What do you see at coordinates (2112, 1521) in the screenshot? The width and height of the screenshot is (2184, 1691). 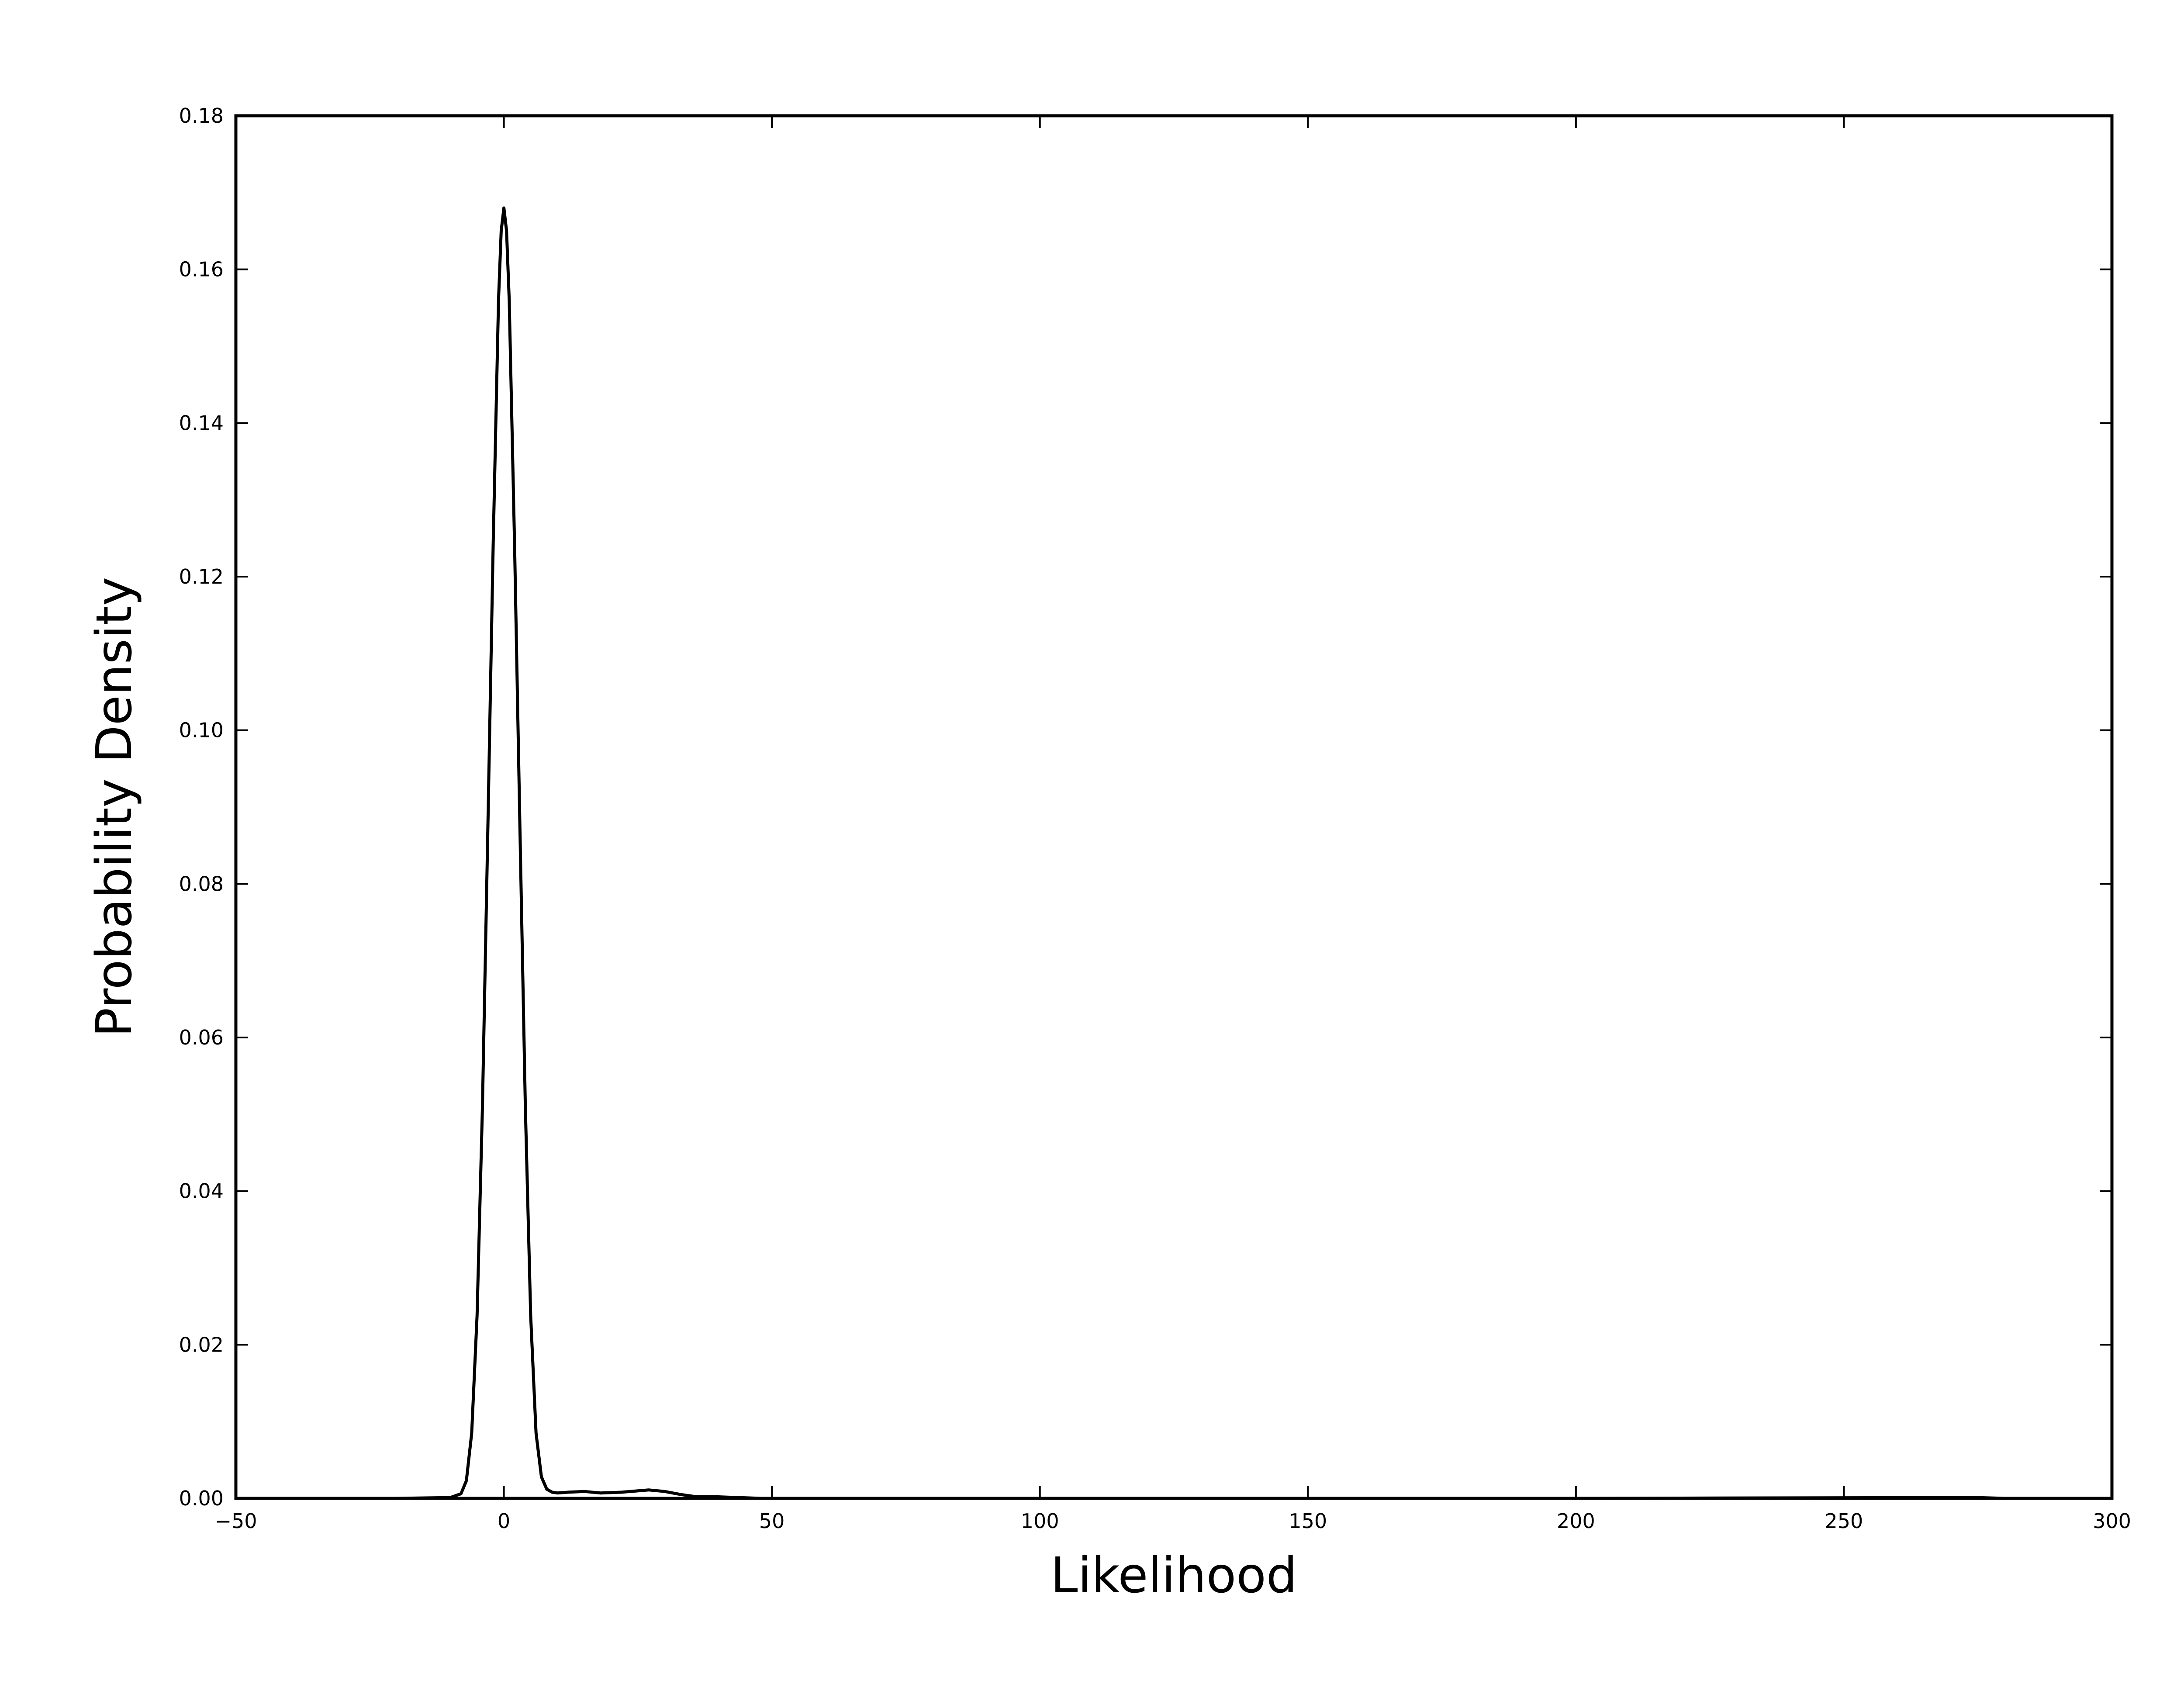 I see `x-tick-label: 300` at bounding box center [2112, 1521].